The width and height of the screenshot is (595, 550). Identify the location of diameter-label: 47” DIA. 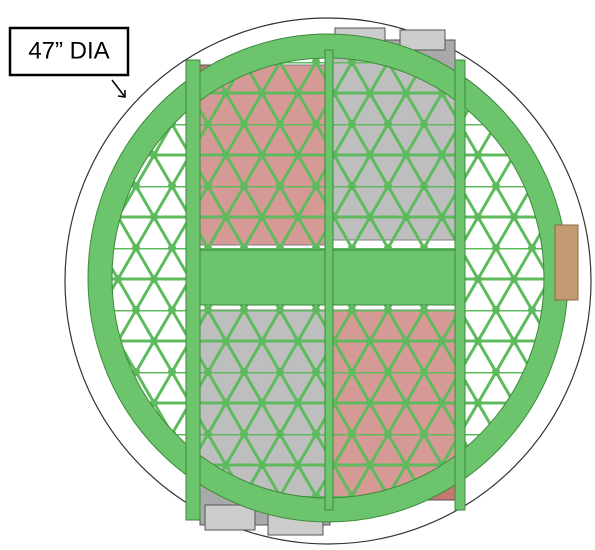
(68, 50).